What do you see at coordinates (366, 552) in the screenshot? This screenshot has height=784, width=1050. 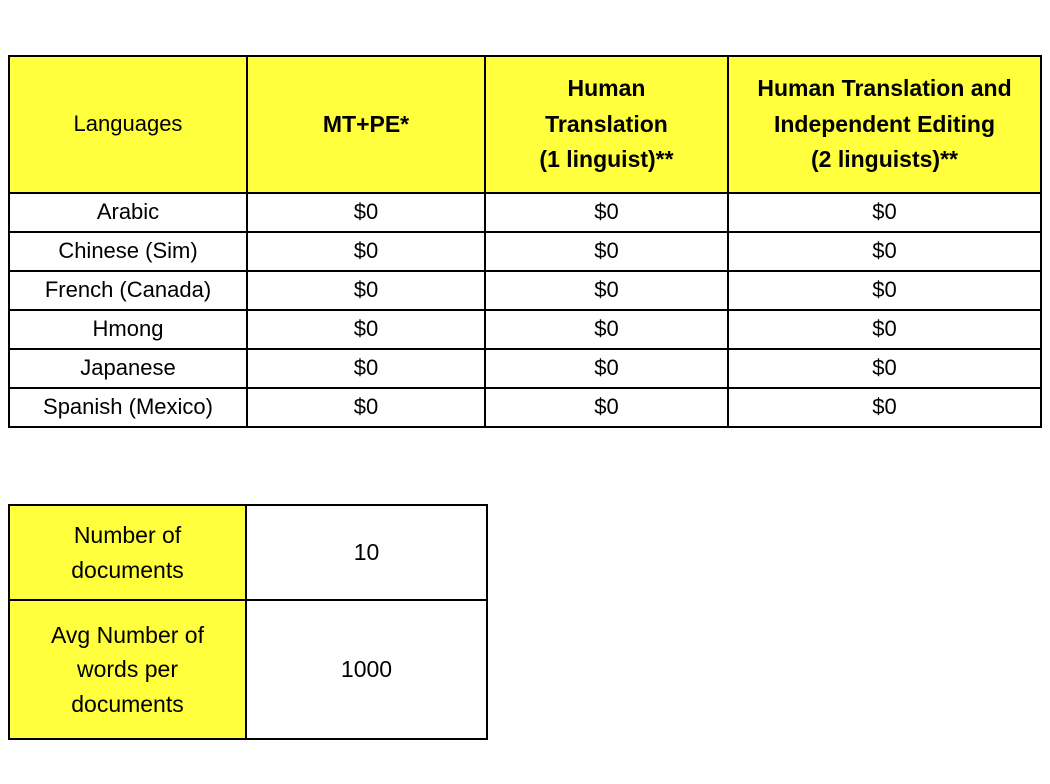 I see `summary-value-number-of-documents: 10` at bounding box center [366, 552].